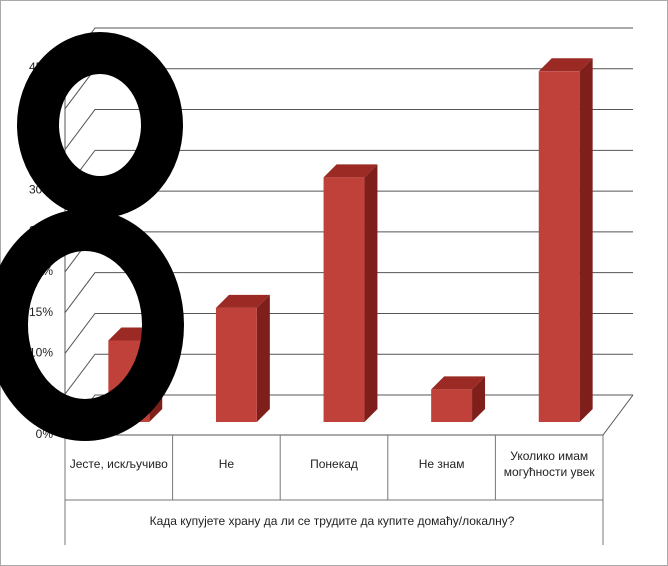 The width and height of the screenshot is (668, 566). Describe the element at coordinates (550, 472) in the screenshot. I see `x-tick-label: могућности увек` at that location.